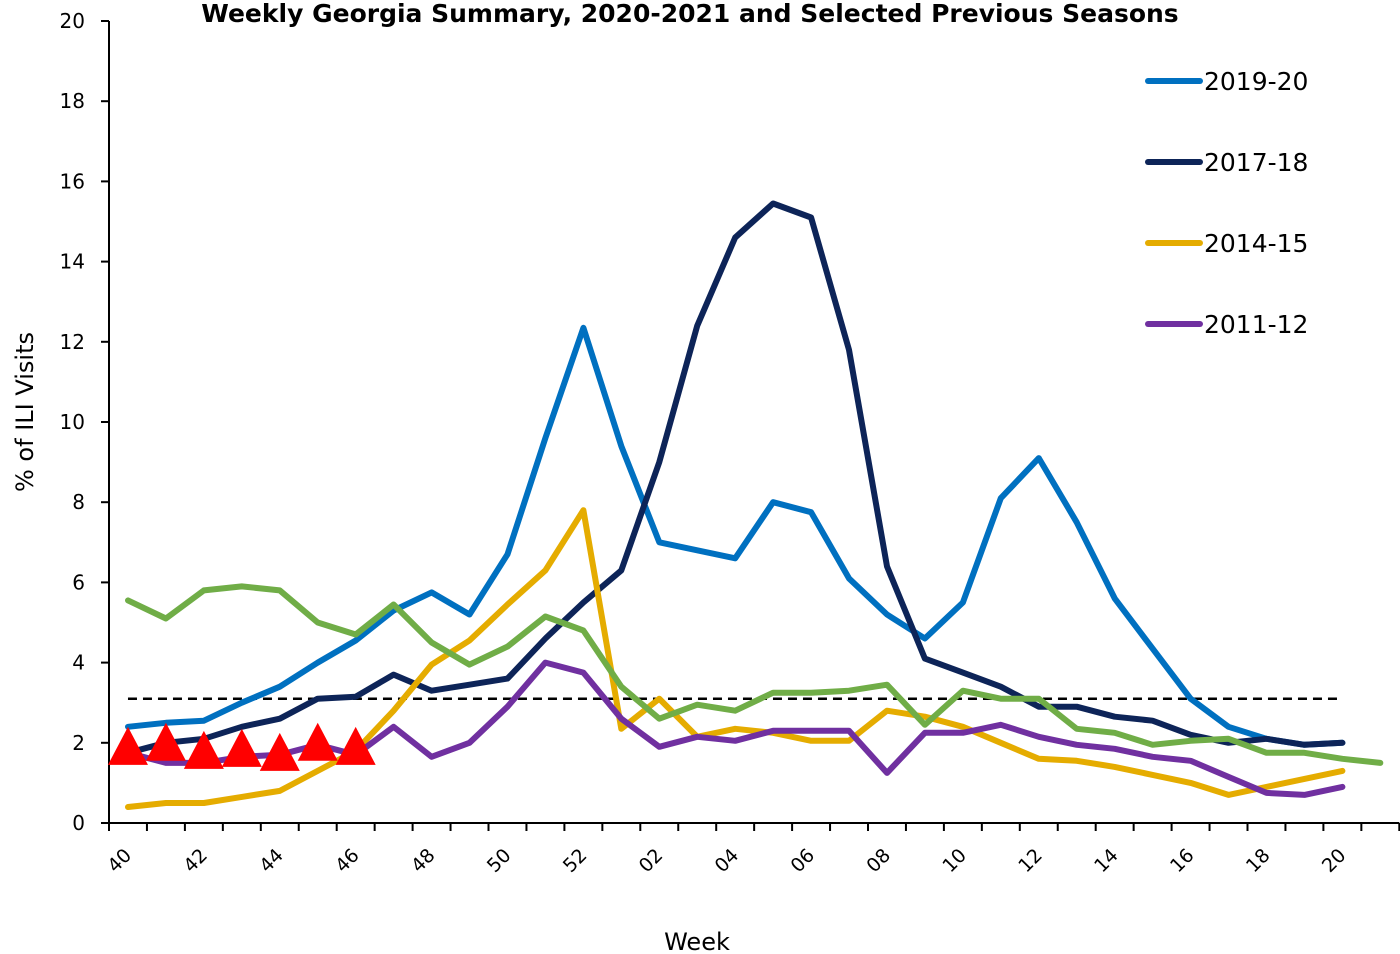  I want to click on y-tick-label: 4, so click(78, 663).